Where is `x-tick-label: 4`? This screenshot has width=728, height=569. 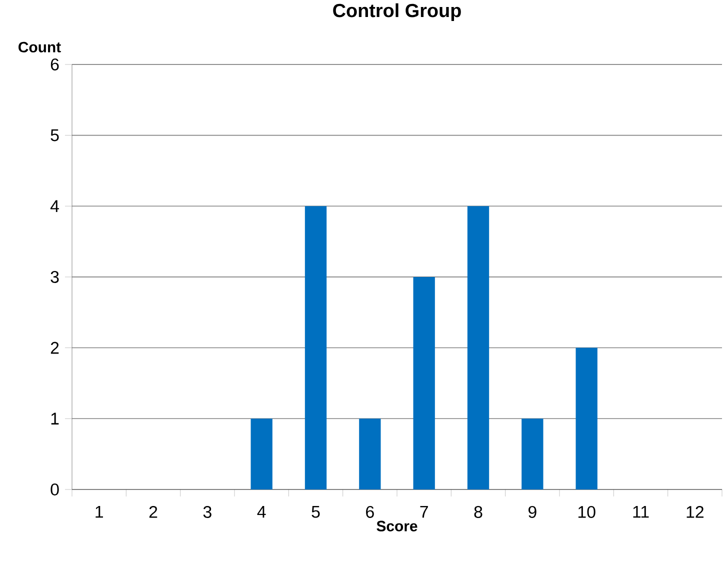 x-tick-label: 4 is located at coordinates (261, 512).